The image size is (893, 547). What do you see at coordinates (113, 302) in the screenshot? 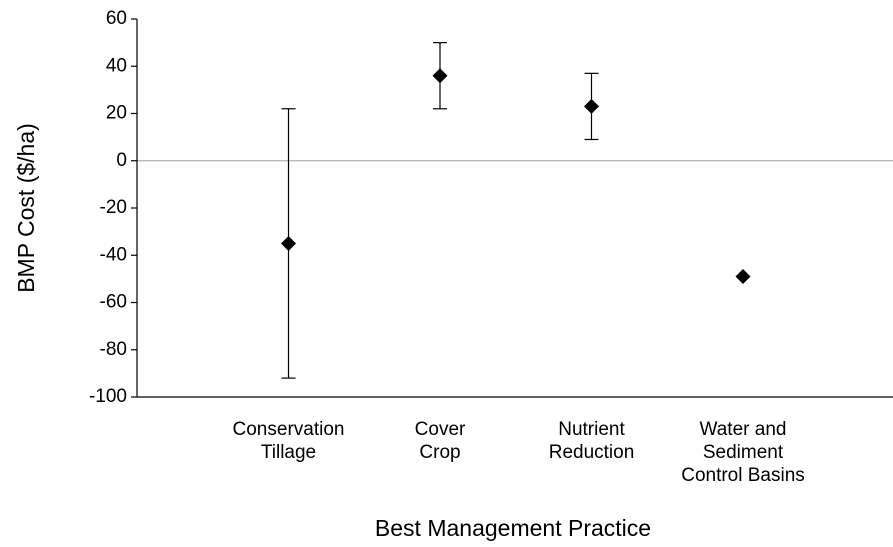
I see `y-tick-label: -60` at bounding box center [113, 302].